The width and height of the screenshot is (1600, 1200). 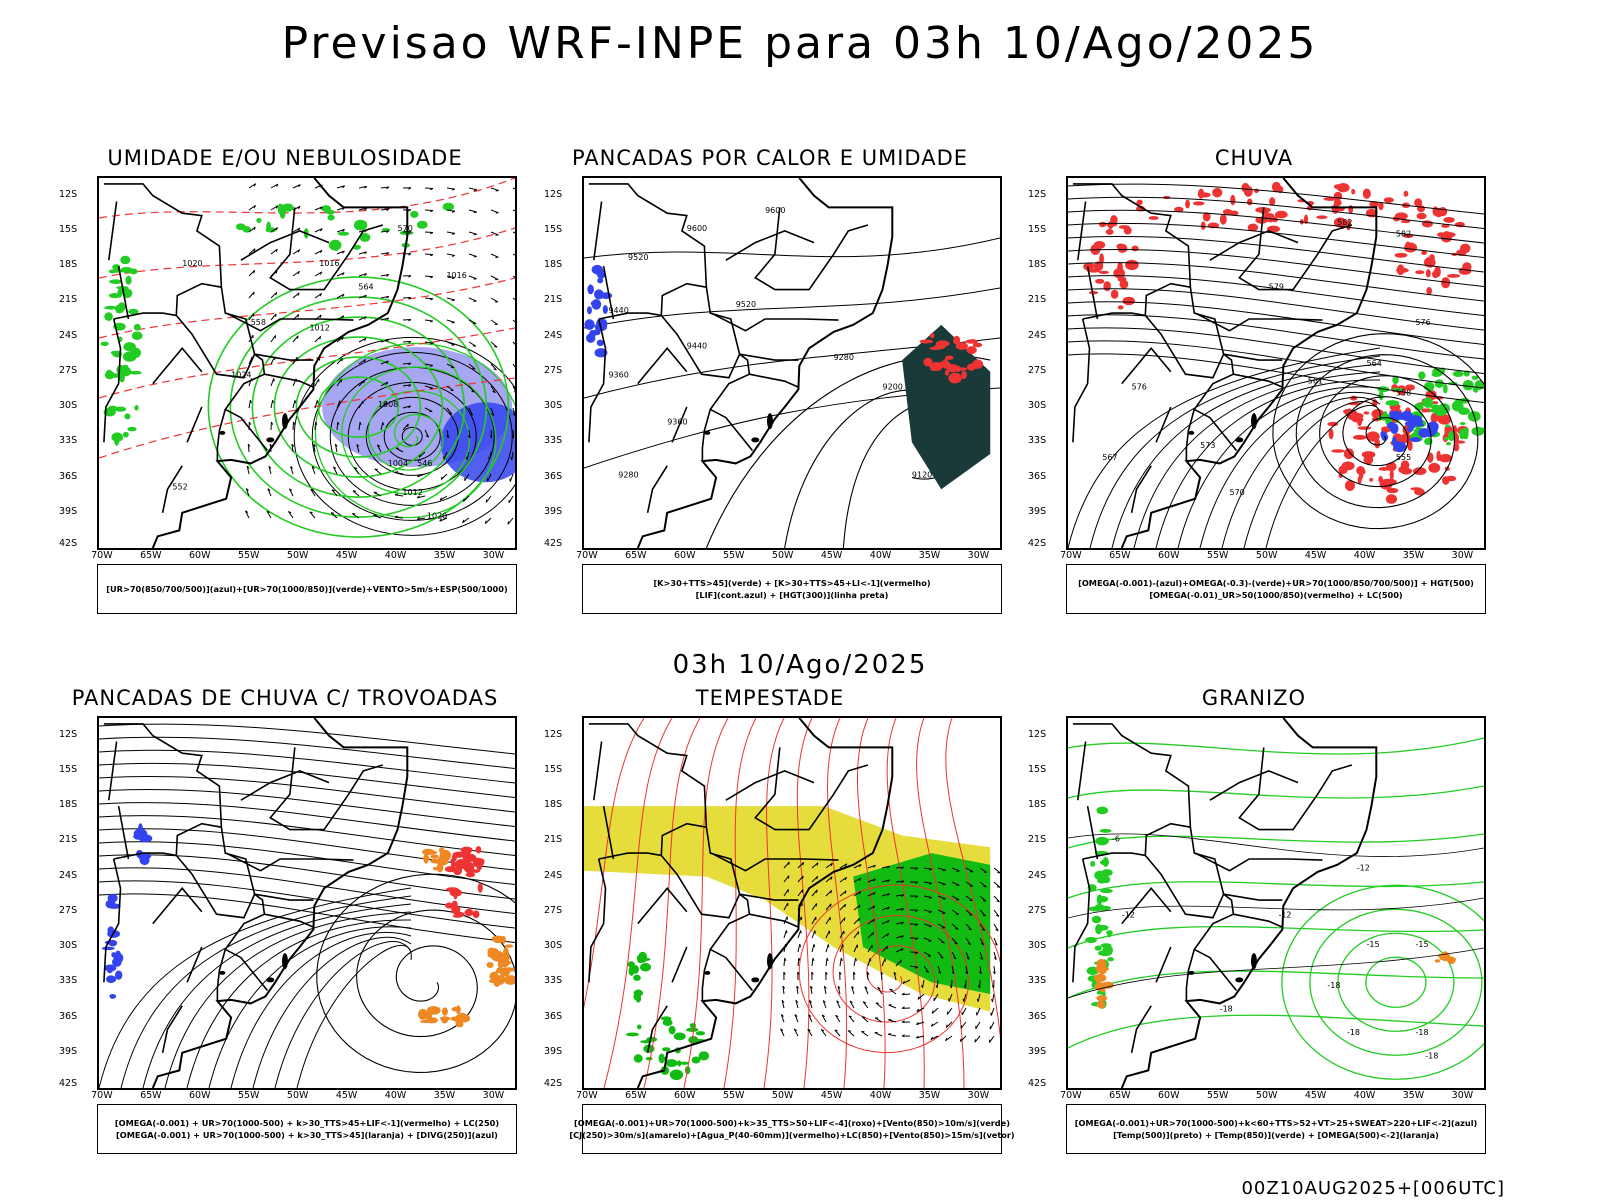 I want to click on contour-label: 9280, so click(x=628, y=475).